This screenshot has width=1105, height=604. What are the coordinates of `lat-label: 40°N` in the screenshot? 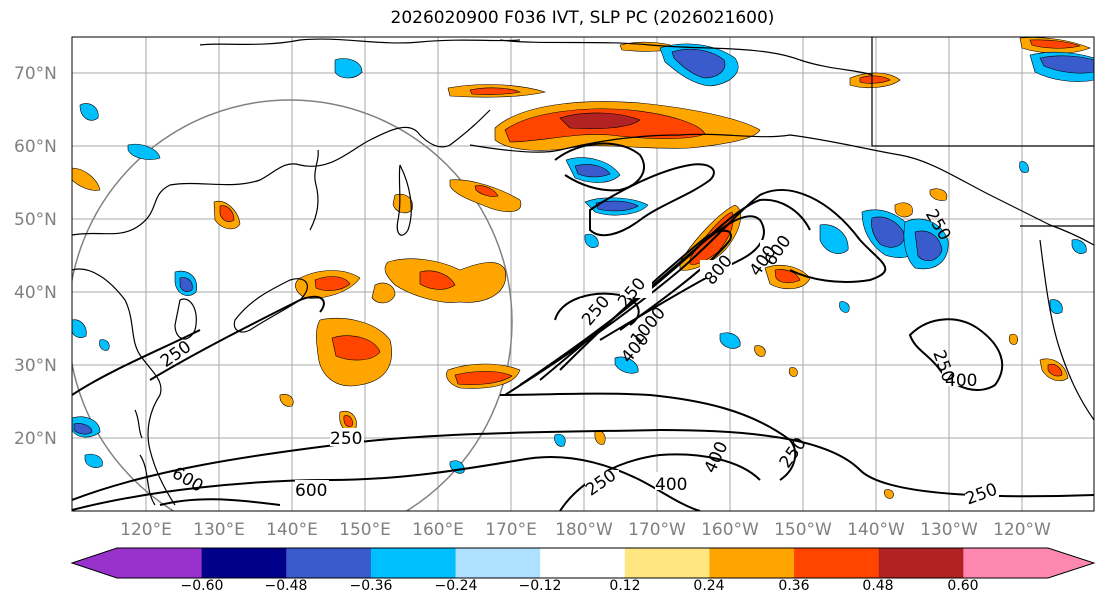 It's located at (35, 293).